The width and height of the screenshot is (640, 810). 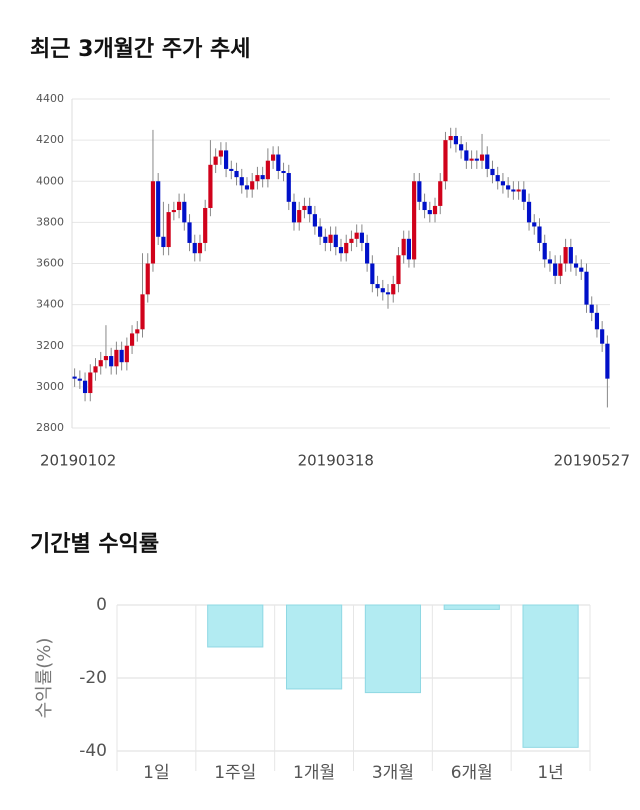 What do you see at coordinates (50, 139) in the screenshot?
I see `y-tick-label: 4200` at bounding box center [50, 139].